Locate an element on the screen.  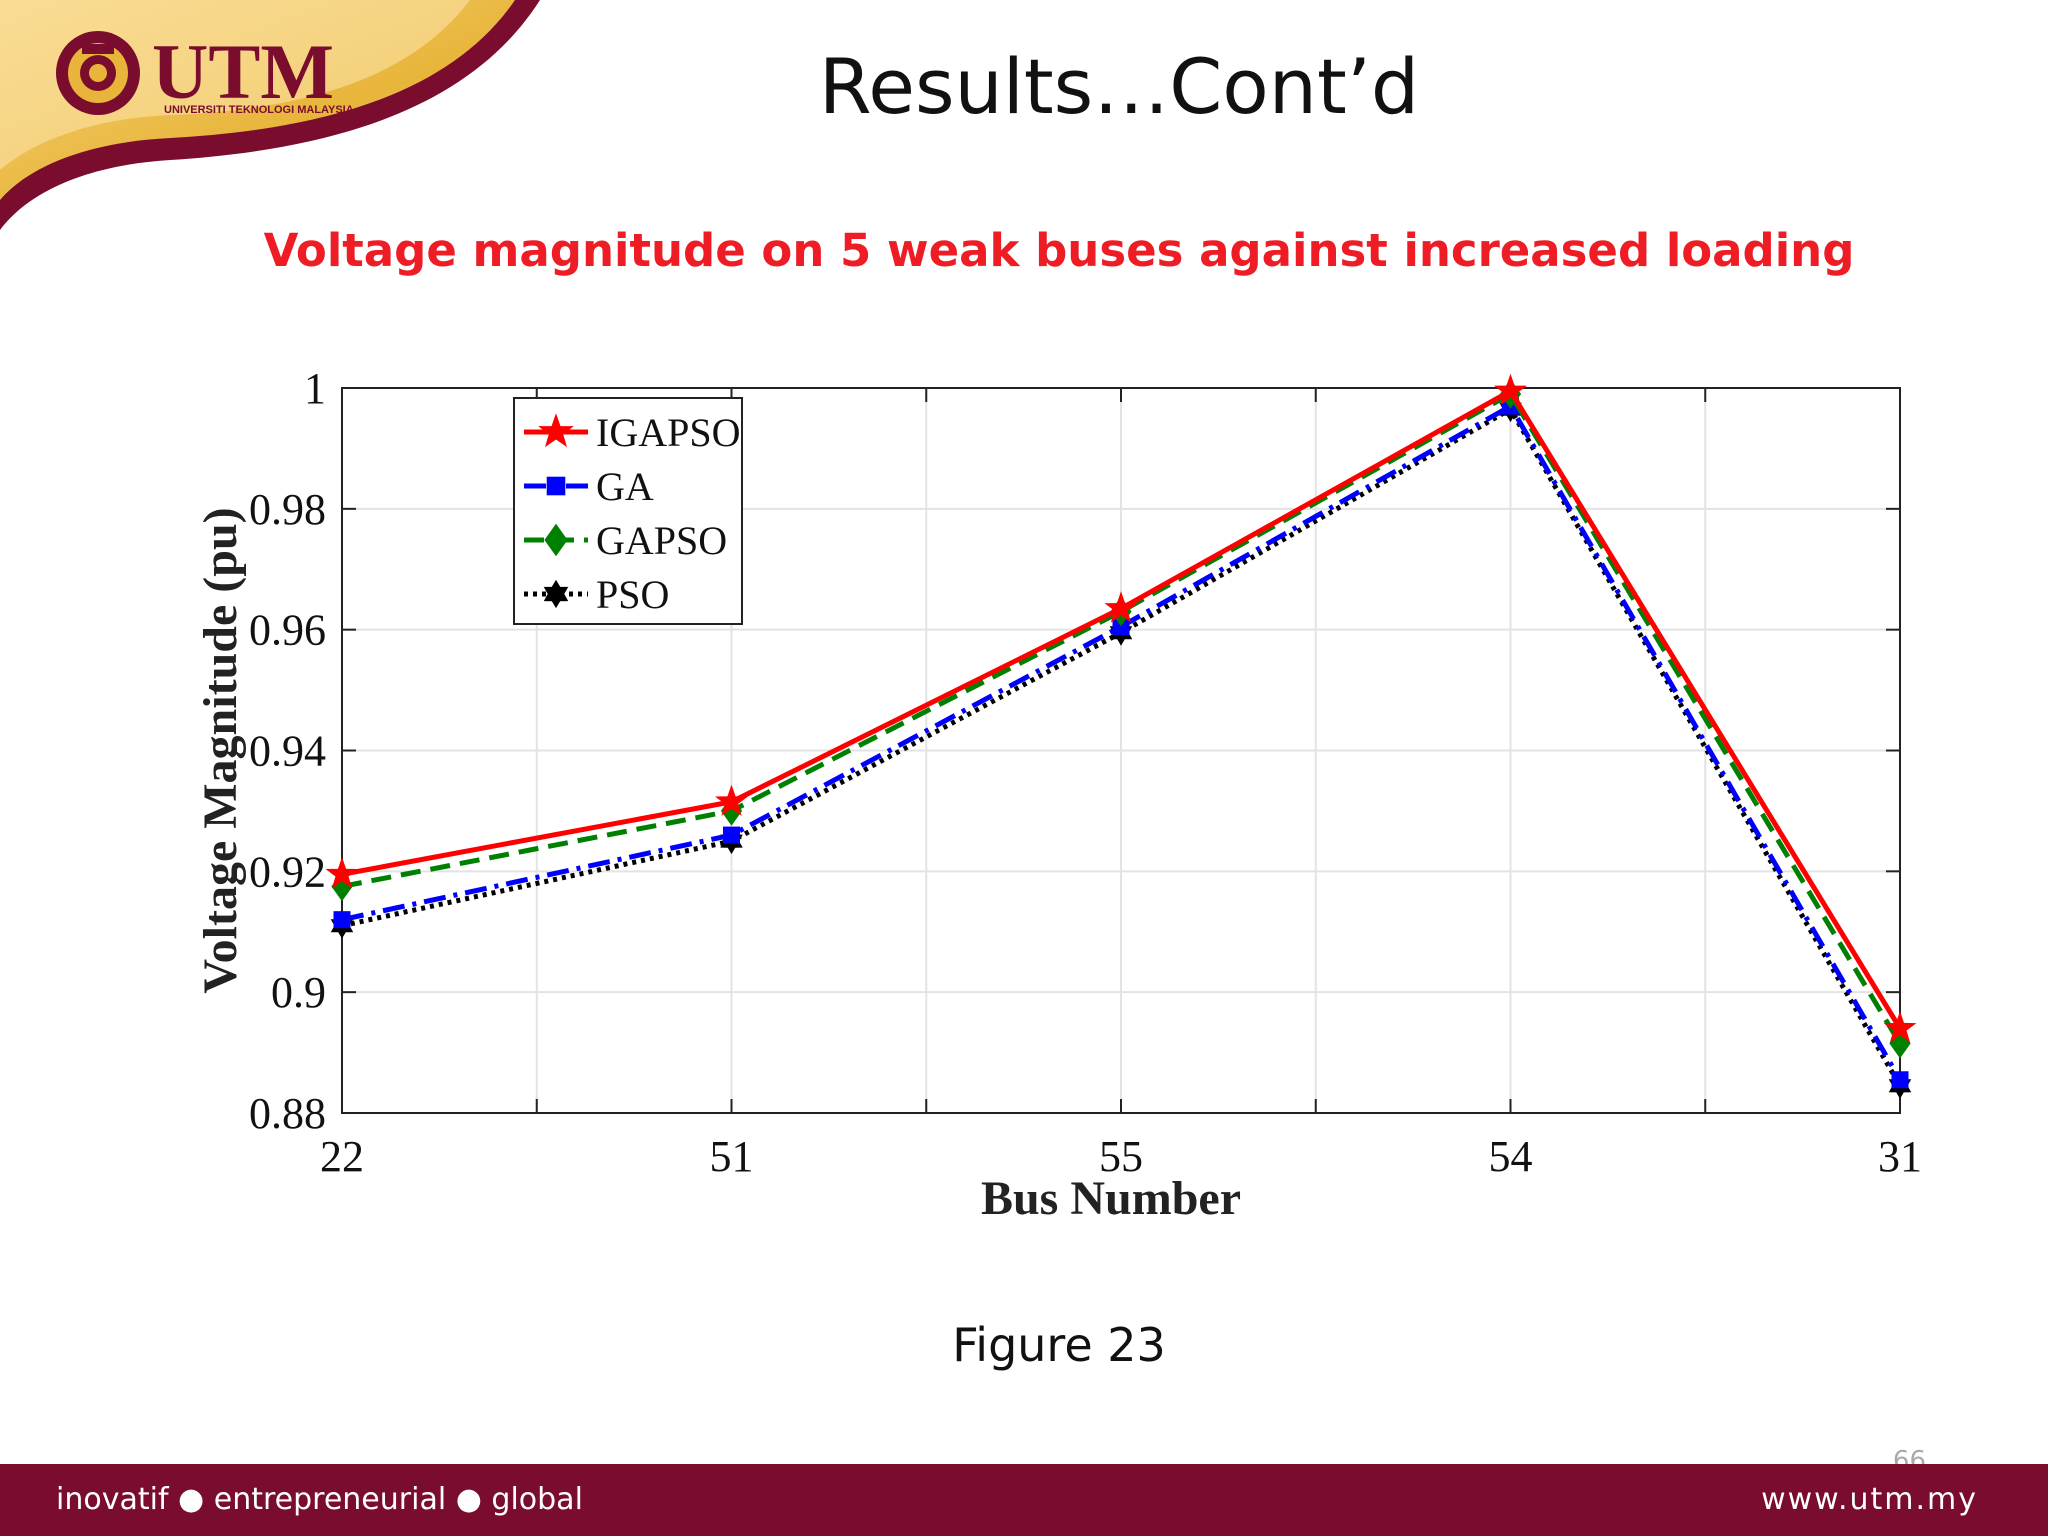
legend-item-gapso: GAPSO is located at coordinates (625, 540).